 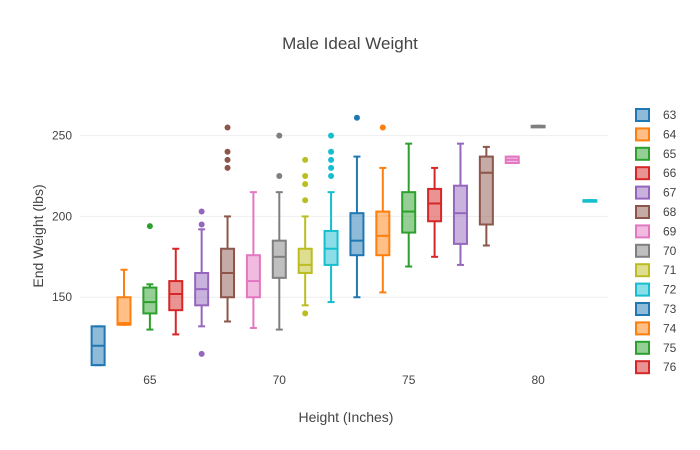 I want to click on x-tick-label-80: 80, so click(x=538, y=380).